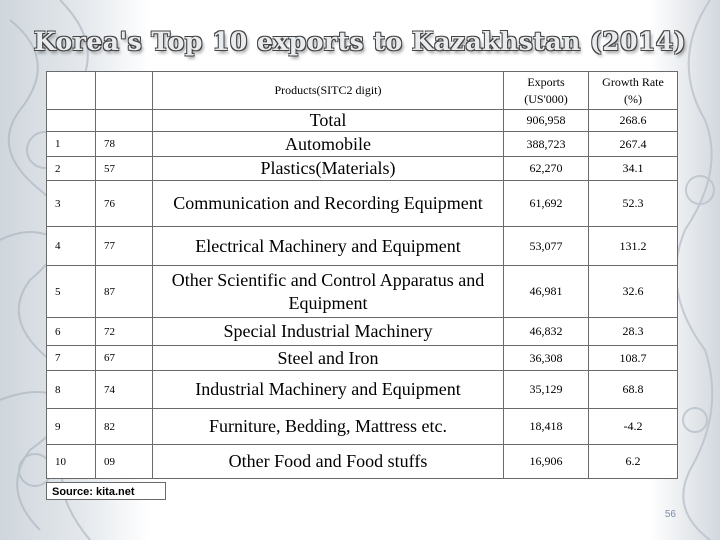  I want to click on table-row: 7 67 Steel and Iron 36,308 108.7, so click(362, 358).